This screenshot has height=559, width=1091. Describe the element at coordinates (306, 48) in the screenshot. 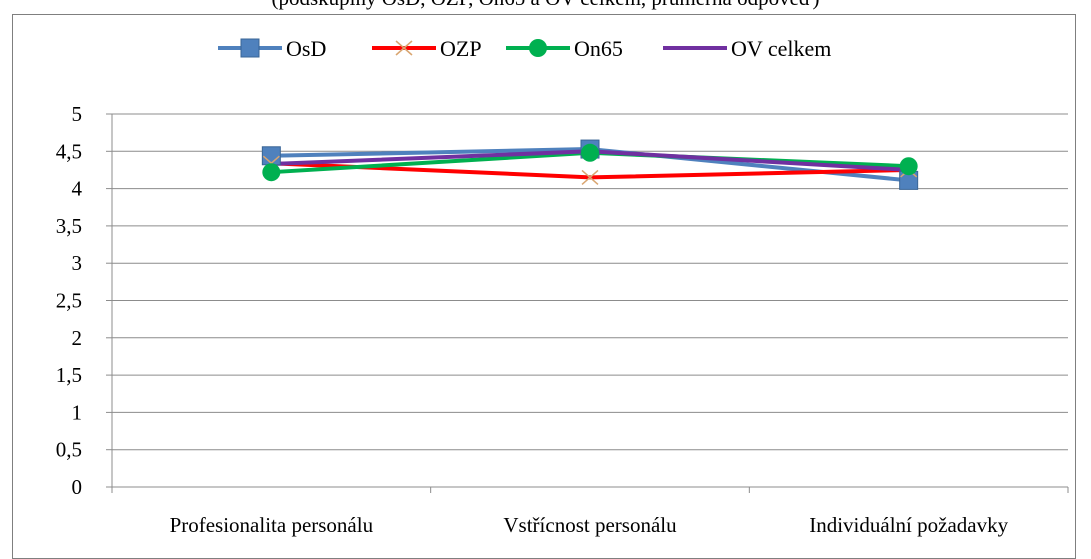

I see `legend-label: OsD` at that location.